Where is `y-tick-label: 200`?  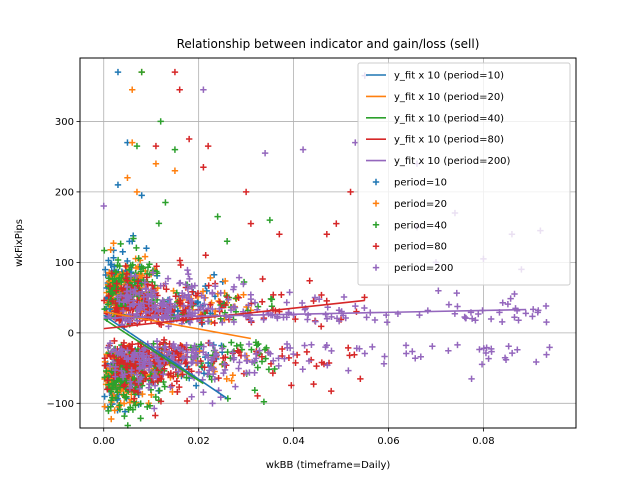 y-tick-label: 200 is located at coordinates (64, 192).